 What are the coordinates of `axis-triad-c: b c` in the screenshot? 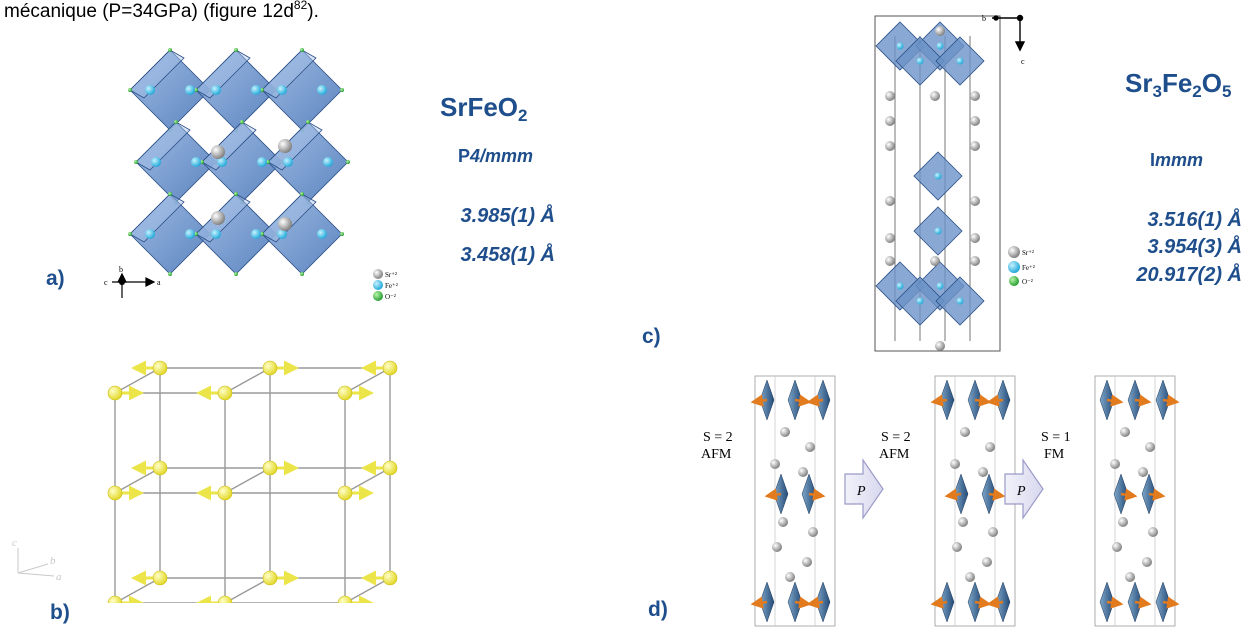 It's located at (1004, 40).